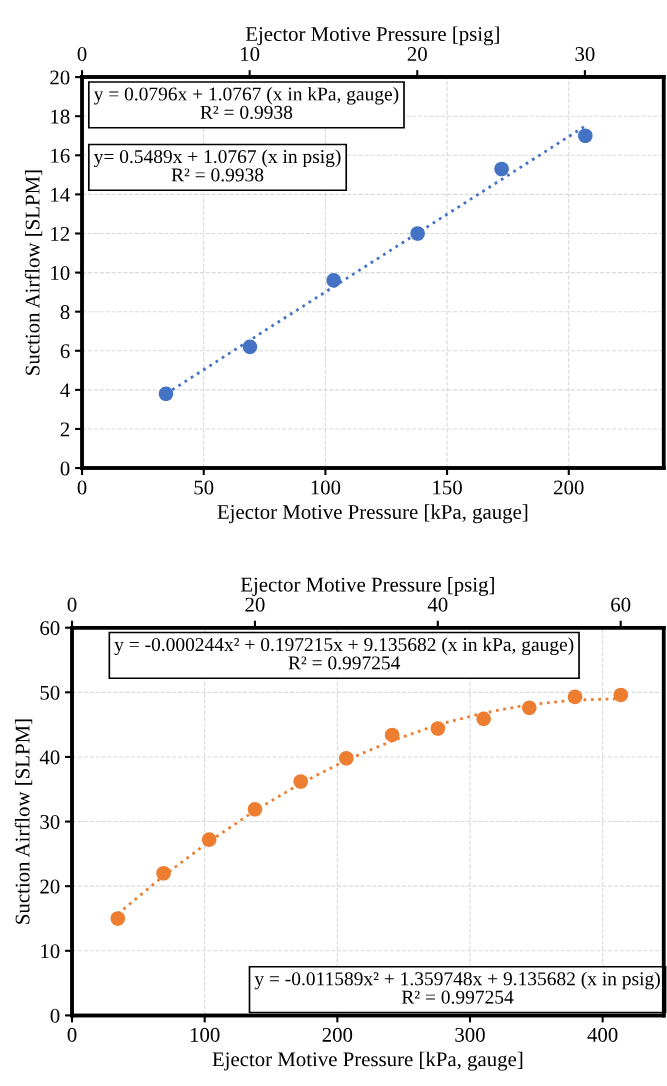 The width and height of the screenshot is (667, 1086). I want to click on y-tick-label: 8, so click(65, 312).